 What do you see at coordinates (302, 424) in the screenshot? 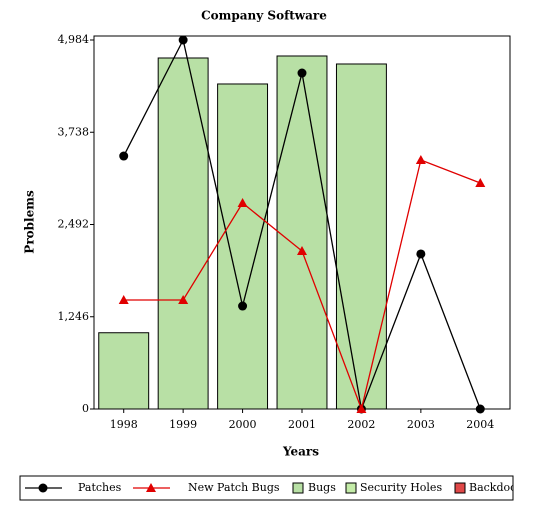
I see `x-tick-label: 2001` at bounding box center [302, 424].